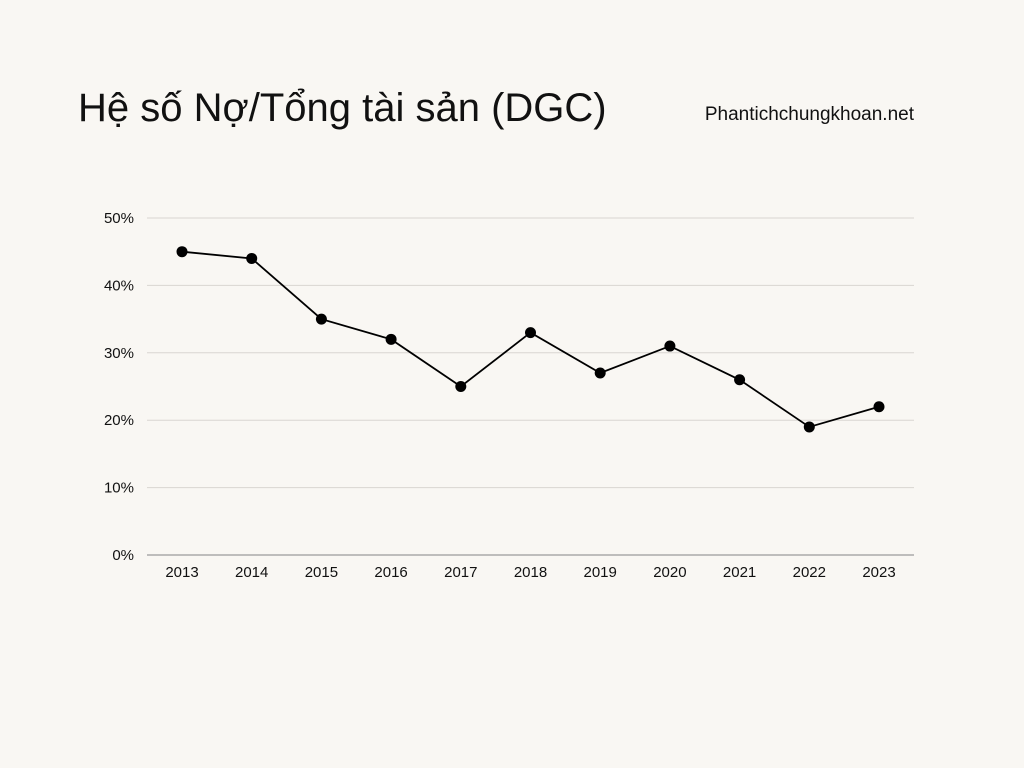 The image size is (1024, 768). I want to click on x-tick-label: 2019, so click(600, 572).